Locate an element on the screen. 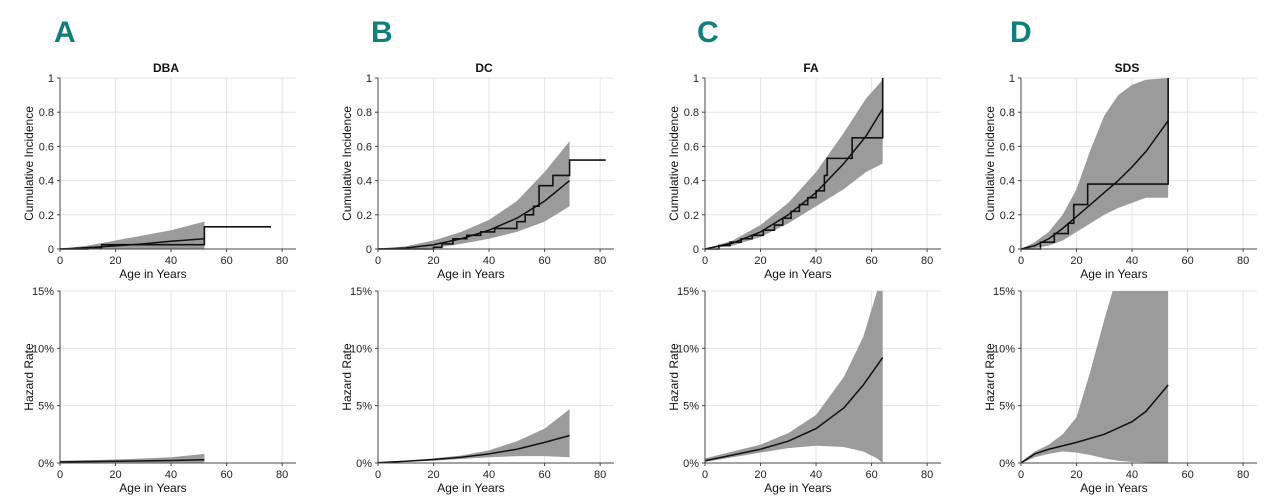 Image resolution: width=1280 pixels, height=504 pixels. chart-title: DBA is located at coordinates (166, 68).